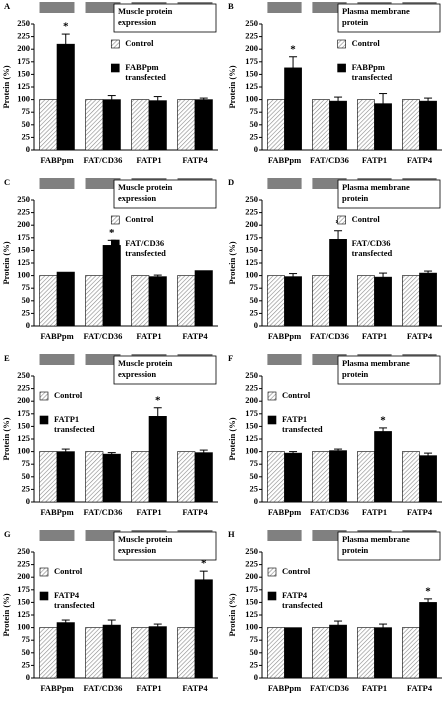  I want to click on y-tick-label: 75, so click(254, 111).